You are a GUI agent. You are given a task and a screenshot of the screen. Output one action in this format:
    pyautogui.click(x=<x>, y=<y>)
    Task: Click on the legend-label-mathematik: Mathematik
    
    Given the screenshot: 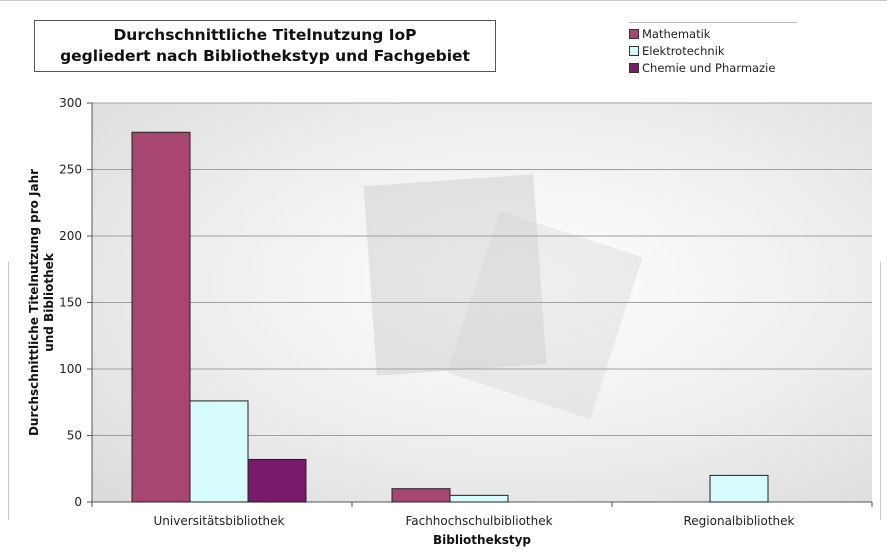 What is the action you would take?
    pyautogui.click(x=676, y=33)
    